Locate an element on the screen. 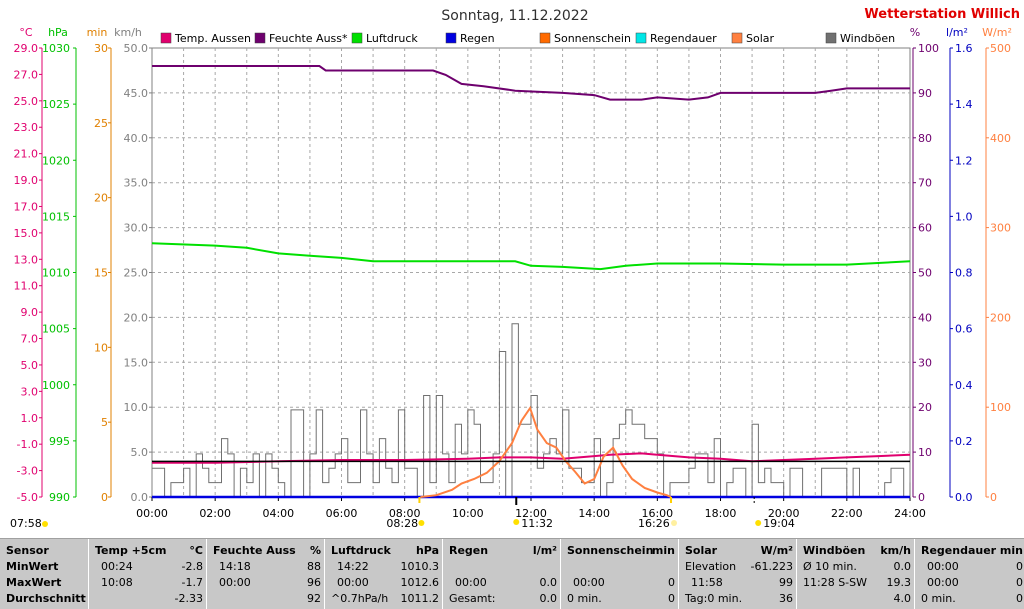 The height and width of the screenshot is (609, 1024). stats-header: Solar W/m² is located at coordinates (738, 551).